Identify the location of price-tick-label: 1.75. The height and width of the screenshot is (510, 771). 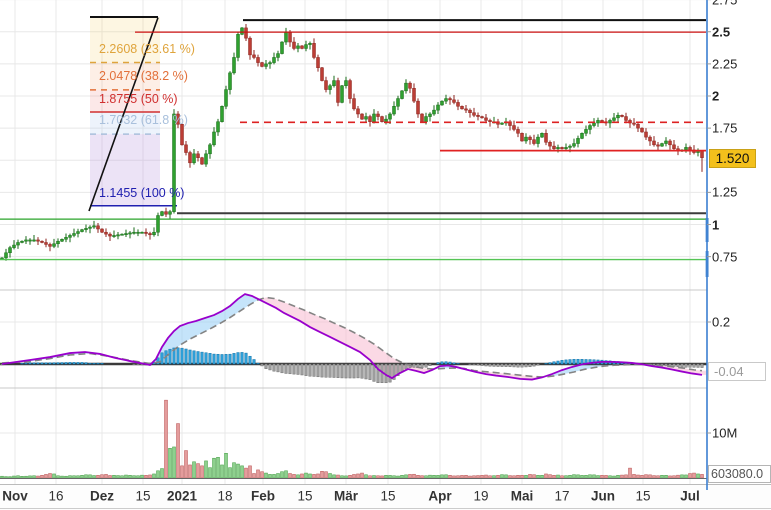
(725, 128).